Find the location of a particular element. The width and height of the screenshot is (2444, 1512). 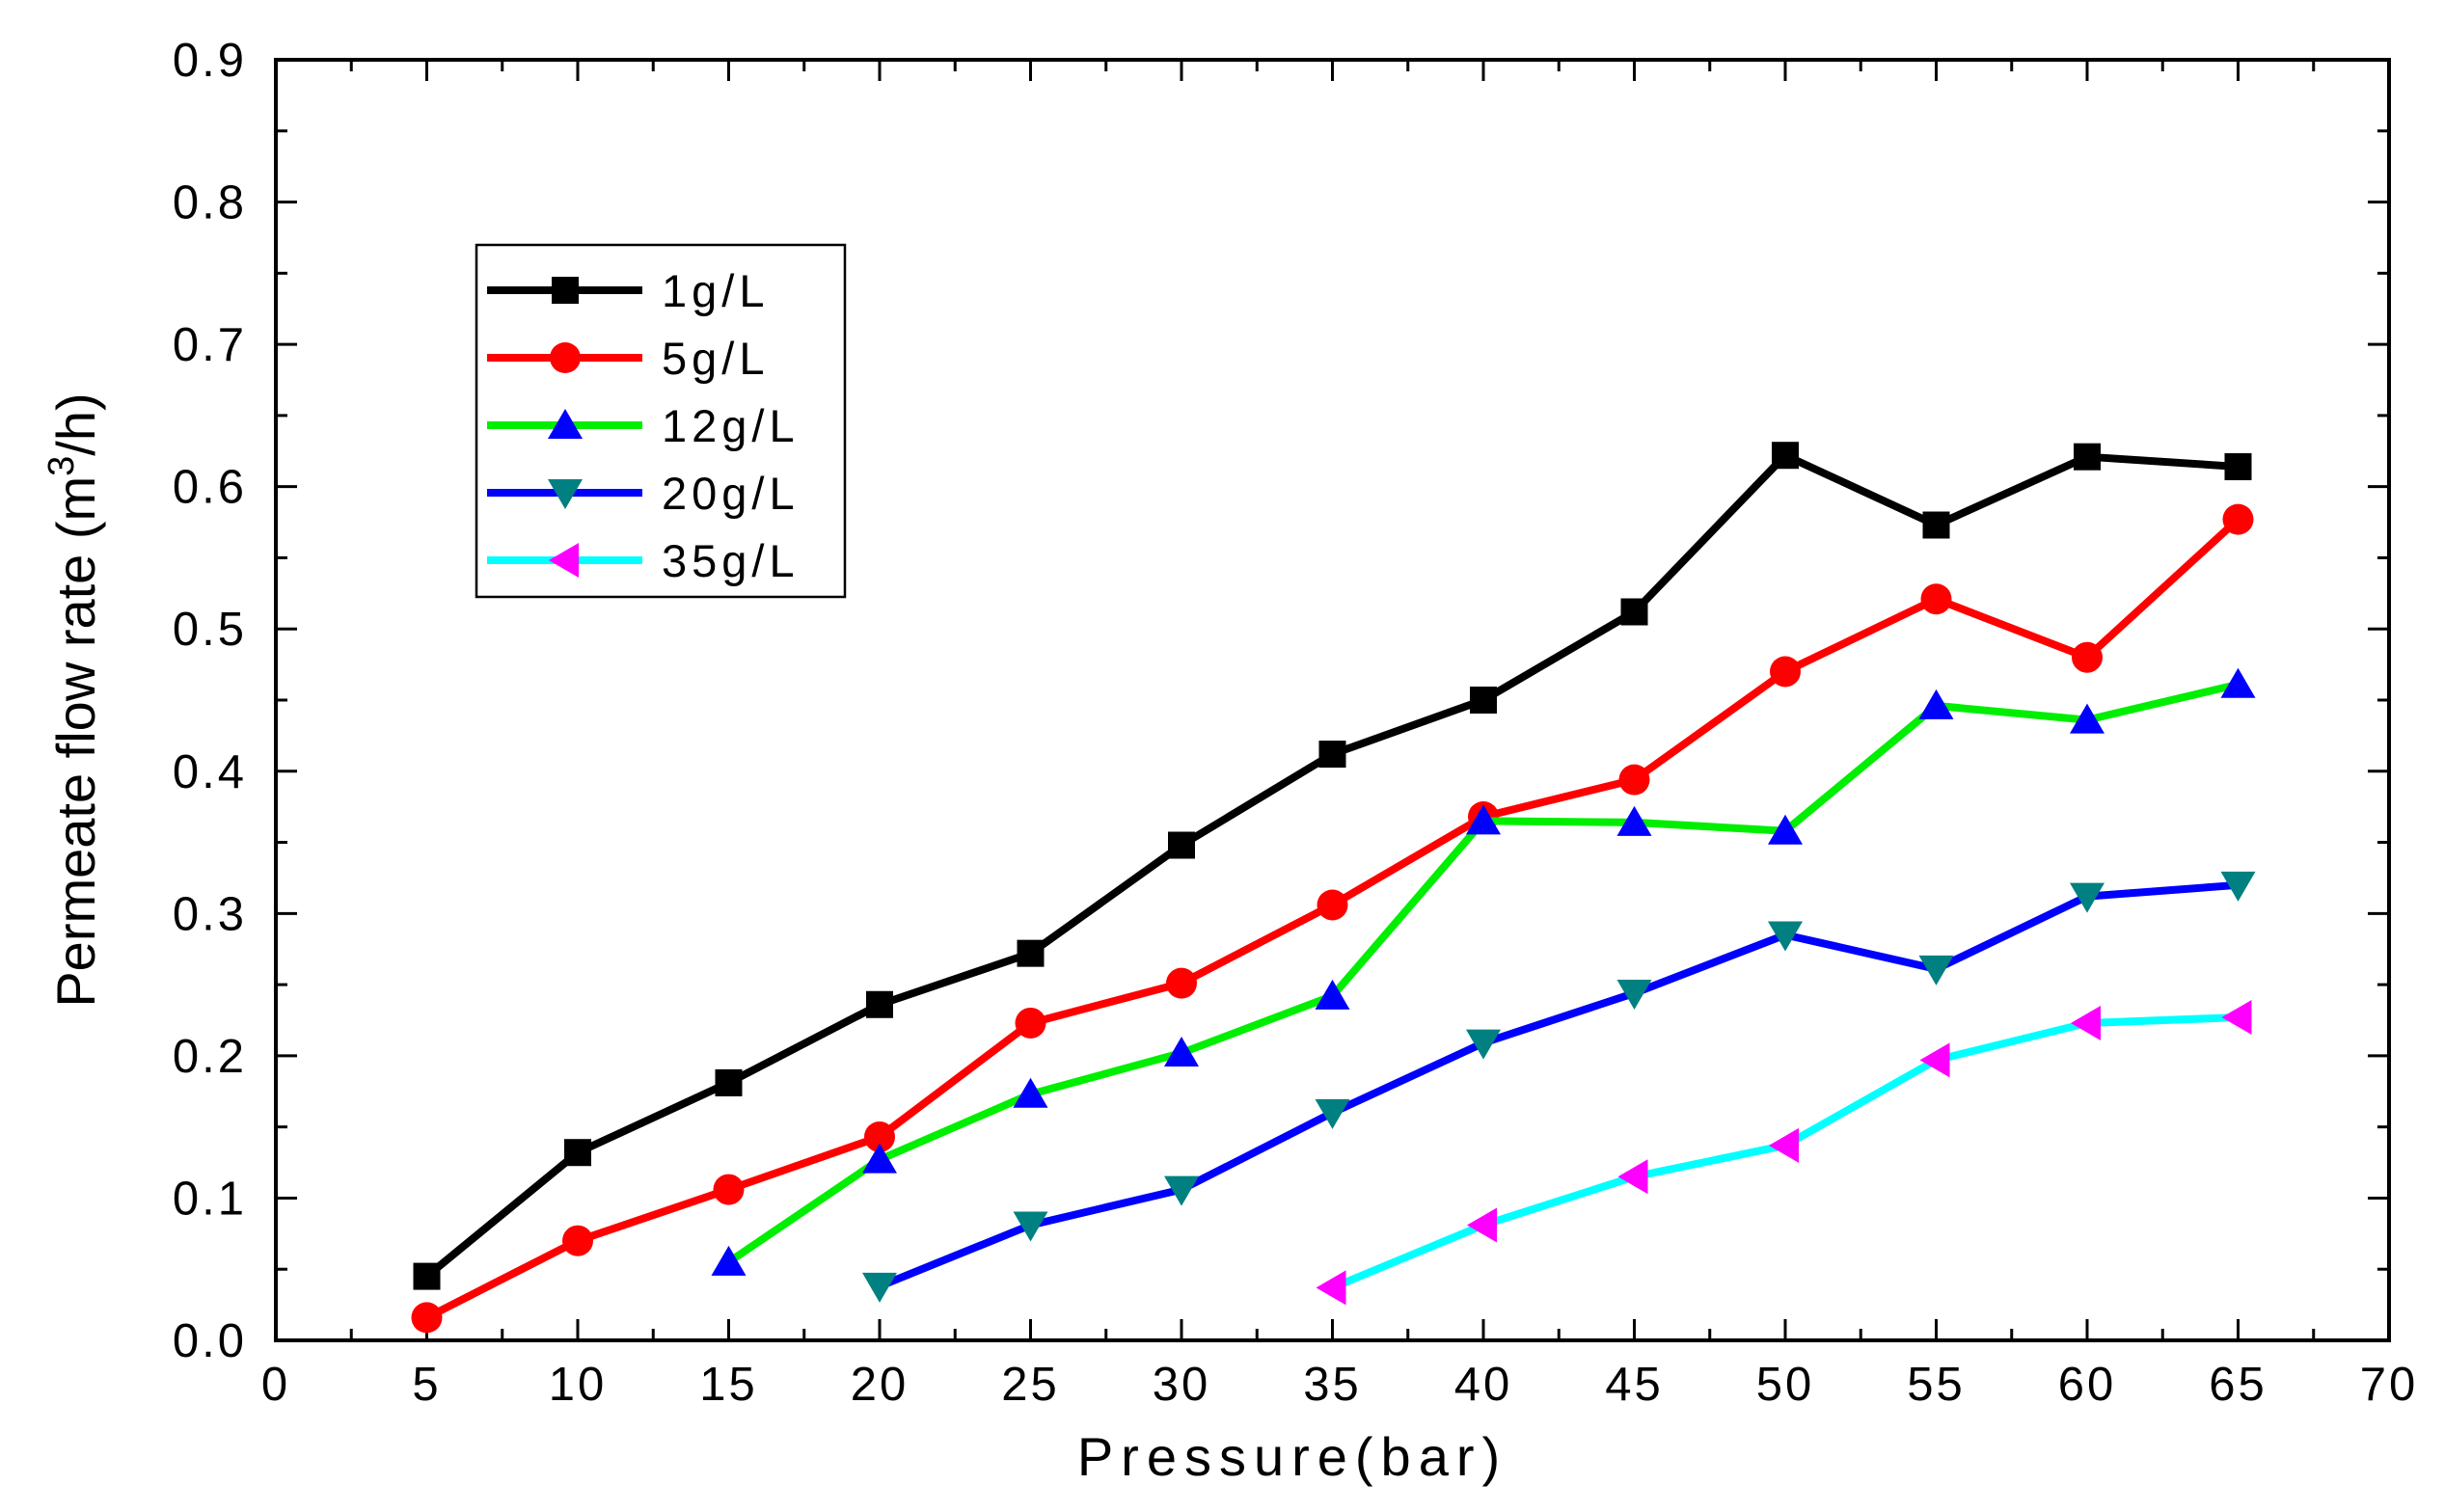

x-axis-title: Pressure(bar) is located at coordinates (1292, 1456).